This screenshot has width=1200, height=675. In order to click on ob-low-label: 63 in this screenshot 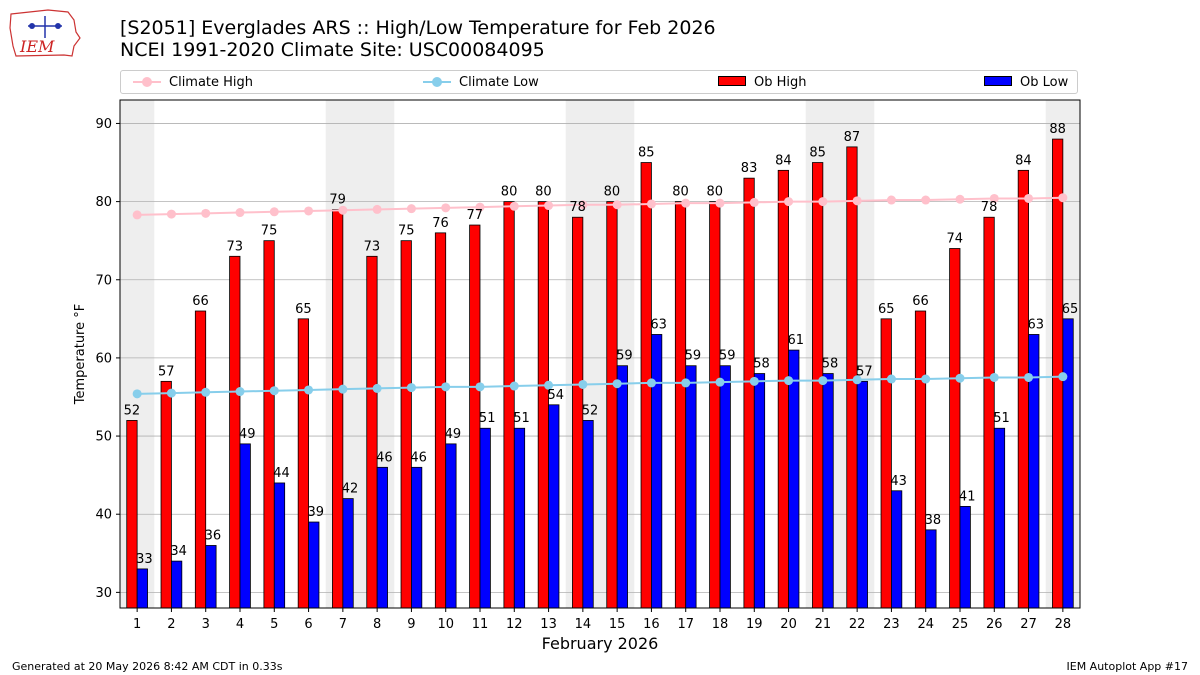, I will do `click(1035, 324)`.